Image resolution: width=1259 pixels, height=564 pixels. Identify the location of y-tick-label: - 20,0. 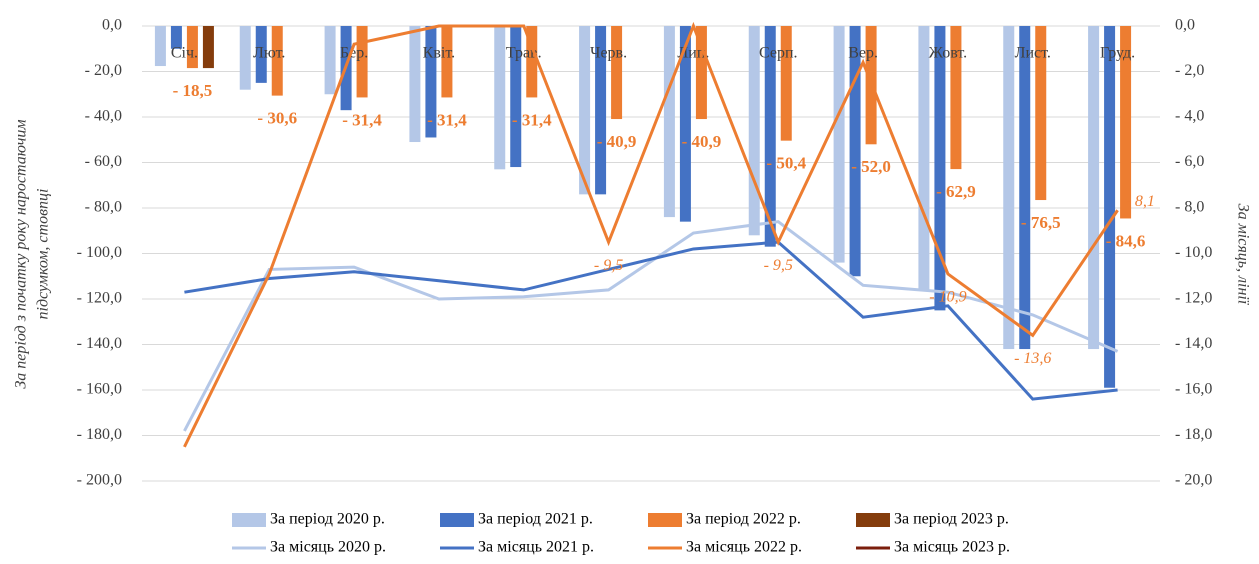
(103, 70).